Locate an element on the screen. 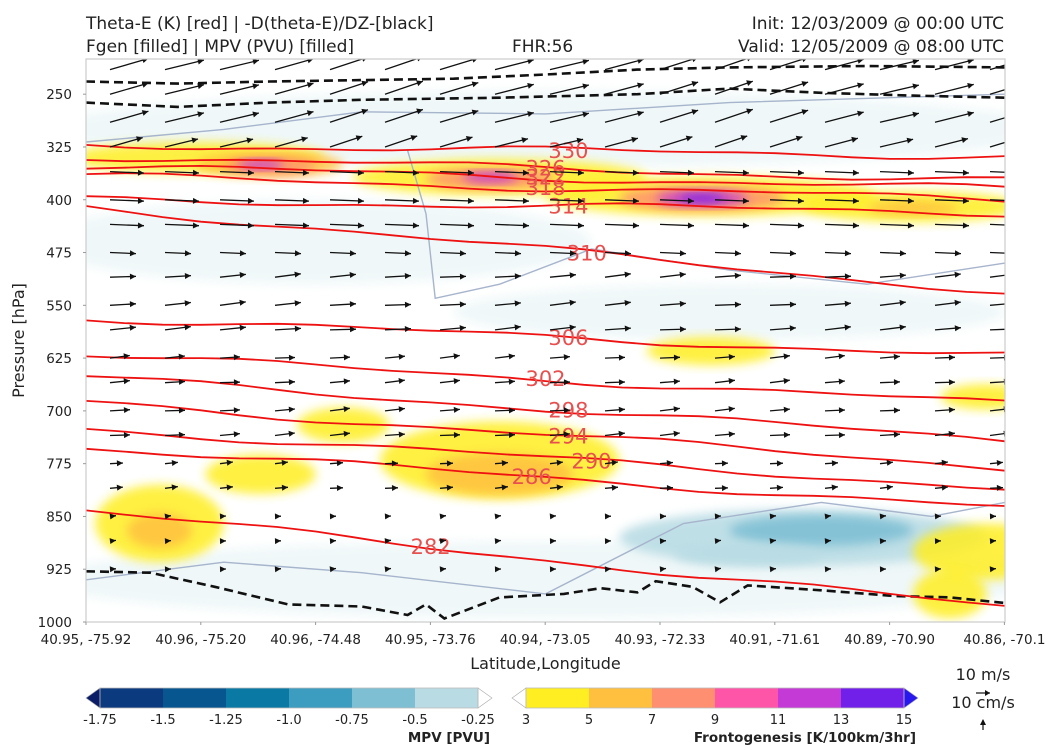 The image size is (1050, 750). fgen-region is located at coordinates (159, 530).